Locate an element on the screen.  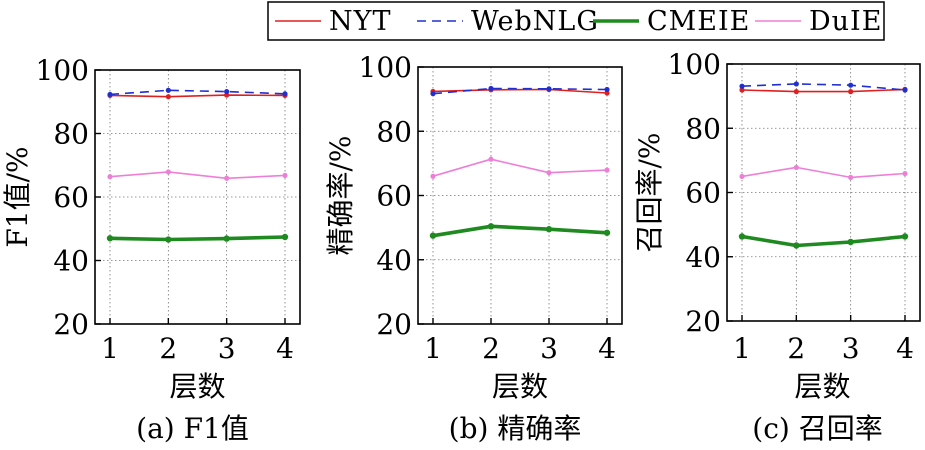
y-axis-label: 召回率/% is located at coordinates (649, 192).